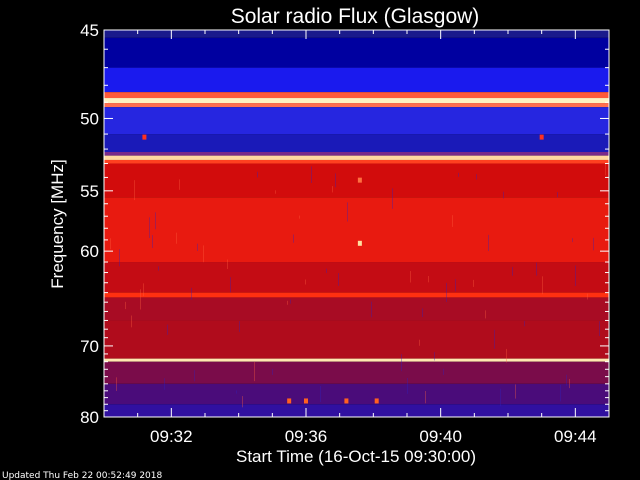 Image resolution: width=640 pixels, height=480 pixels. What do you see at coordinates (57, 223) in the screenshot?
I see `y-axis-label: Frequency [MHz]` at bounding box center [57, 223].